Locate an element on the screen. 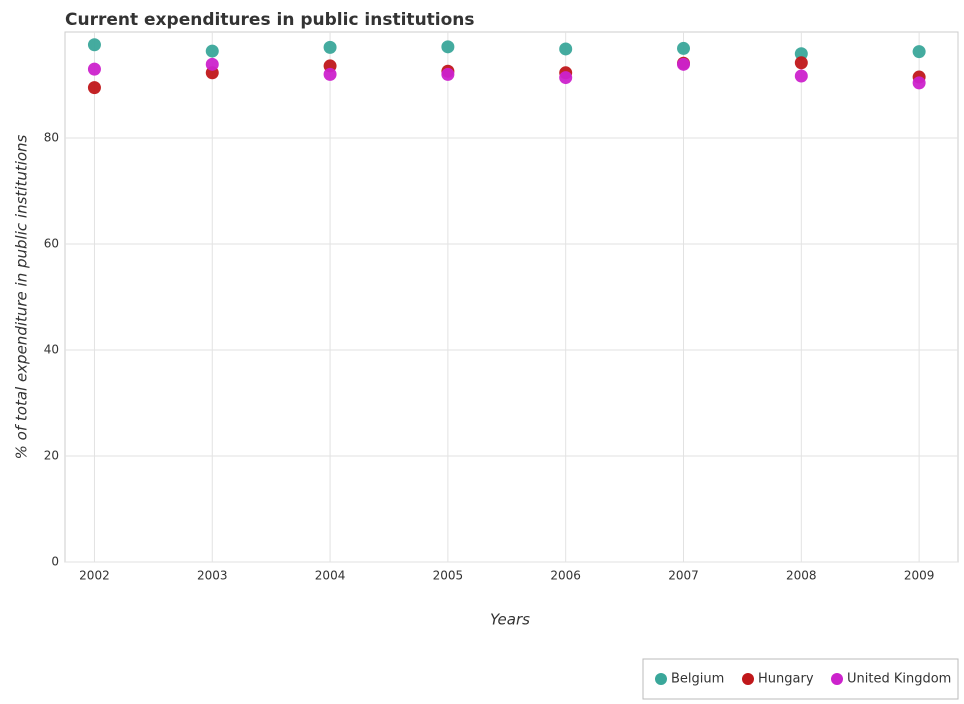 Image resolution: width=964 pixels, height=704 pixels. x-axis-label: Years is located at coordinates (510, 620).